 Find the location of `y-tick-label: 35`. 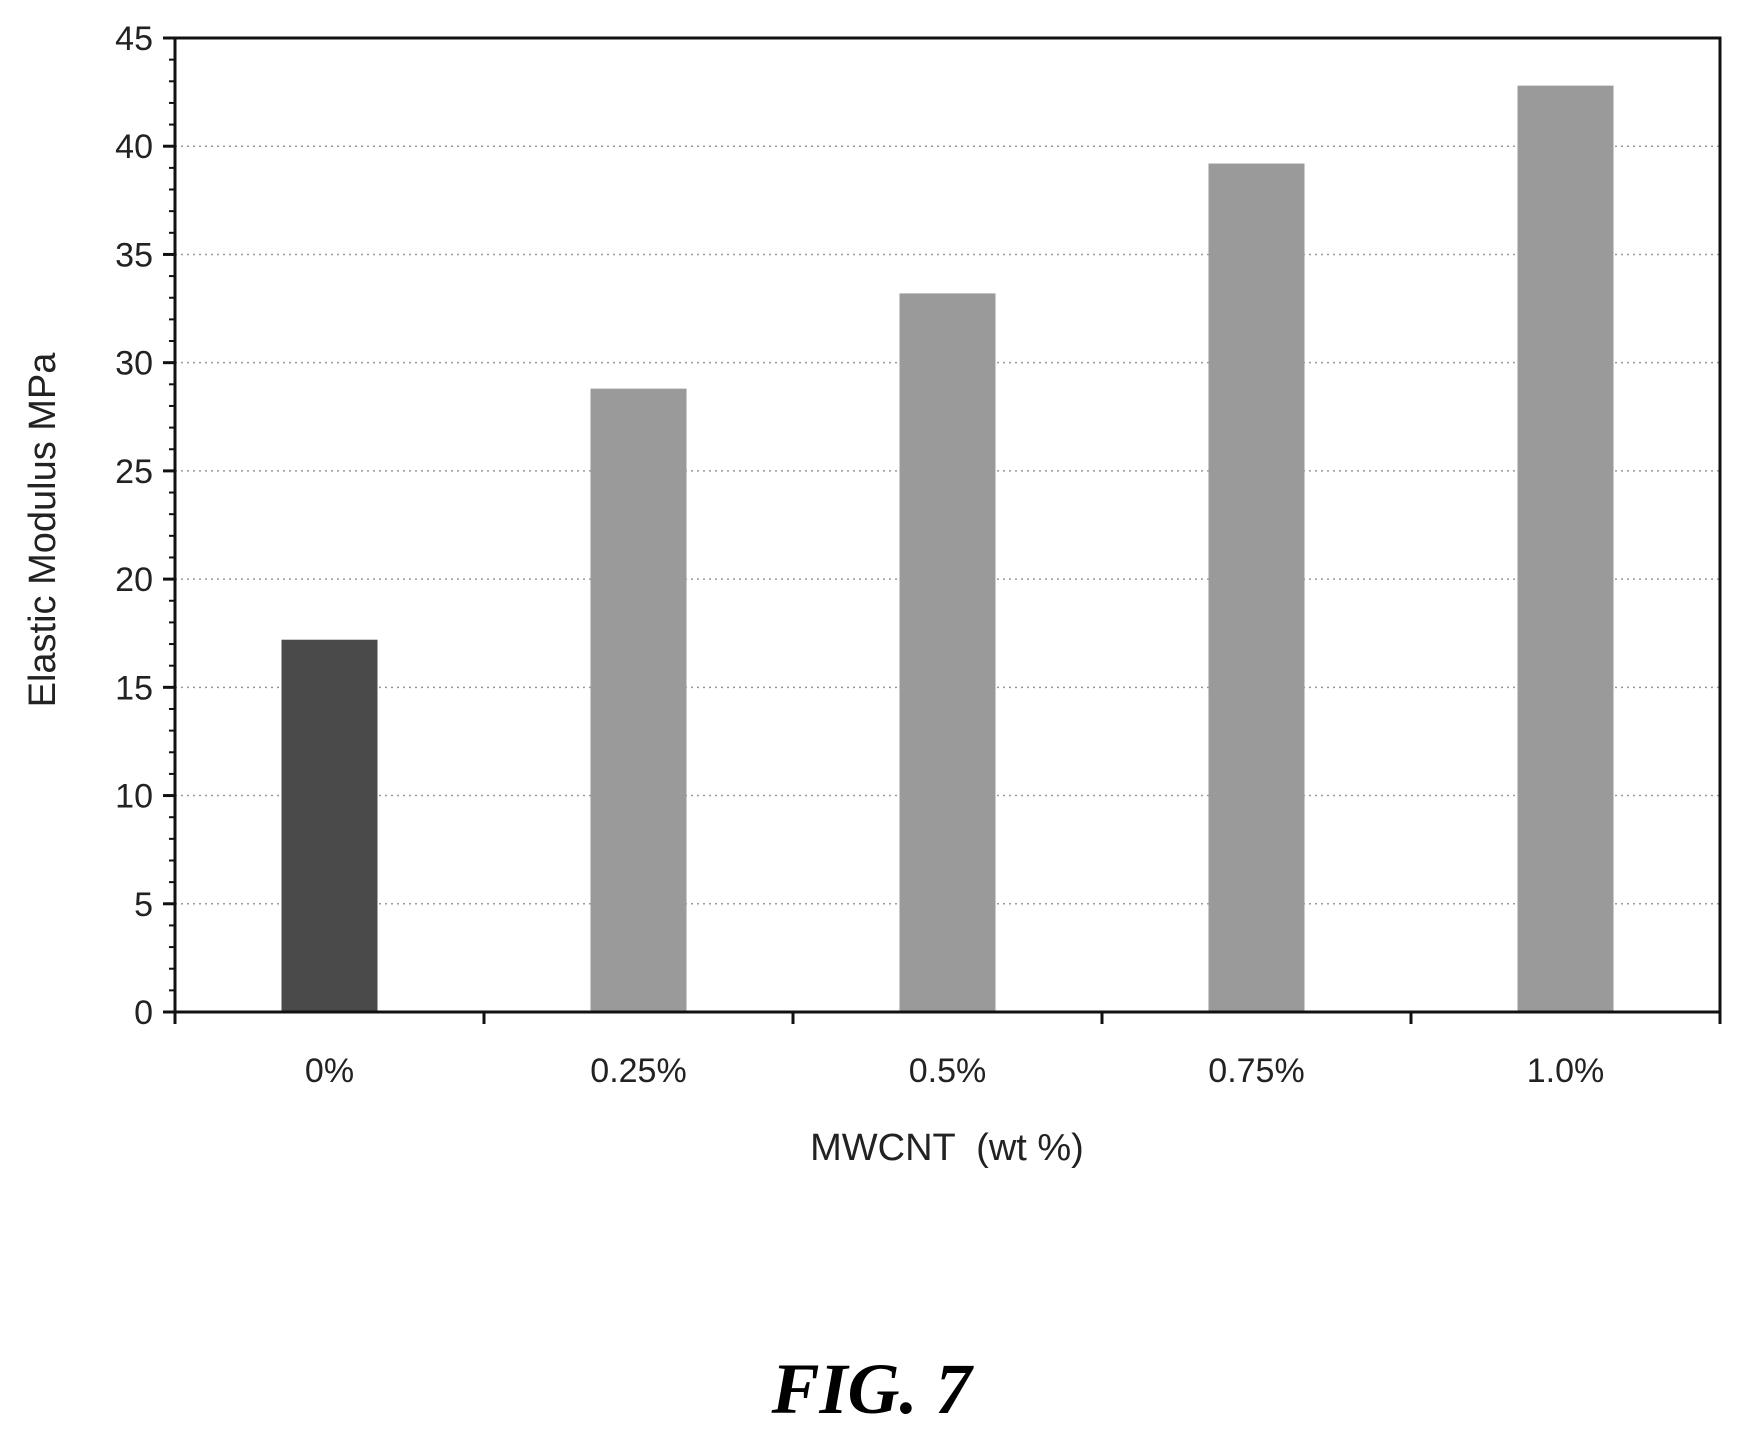

y-tick-label: 35 is located at coordinates (134, 255).